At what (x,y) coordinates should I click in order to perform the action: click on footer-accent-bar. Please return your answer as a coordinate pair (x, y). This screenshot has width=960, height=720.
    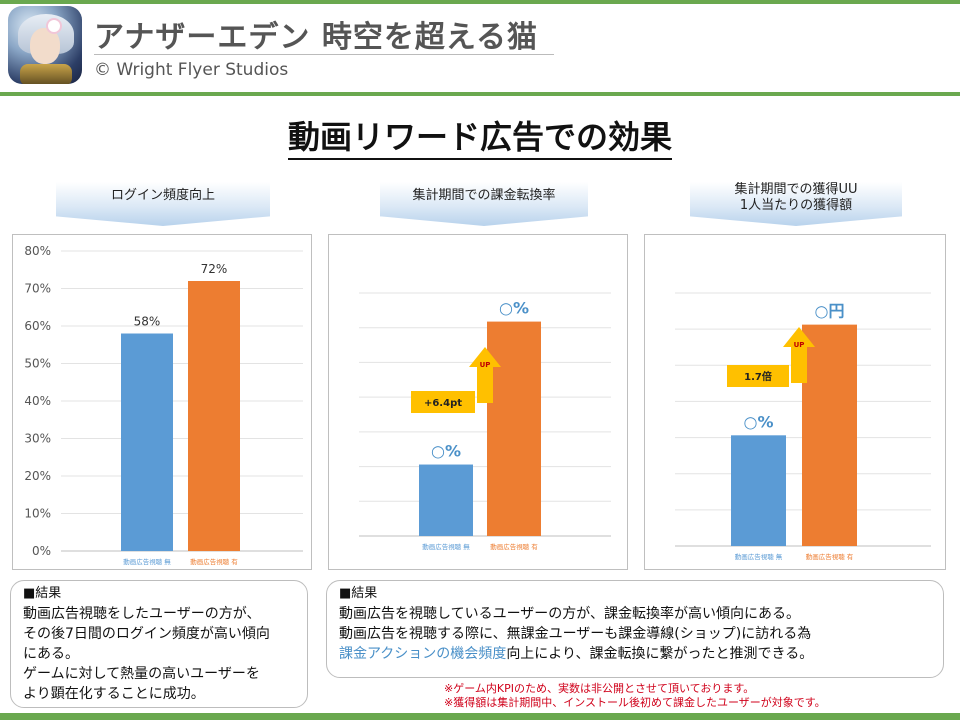
    Looking at the image, I should click on (480, 716).